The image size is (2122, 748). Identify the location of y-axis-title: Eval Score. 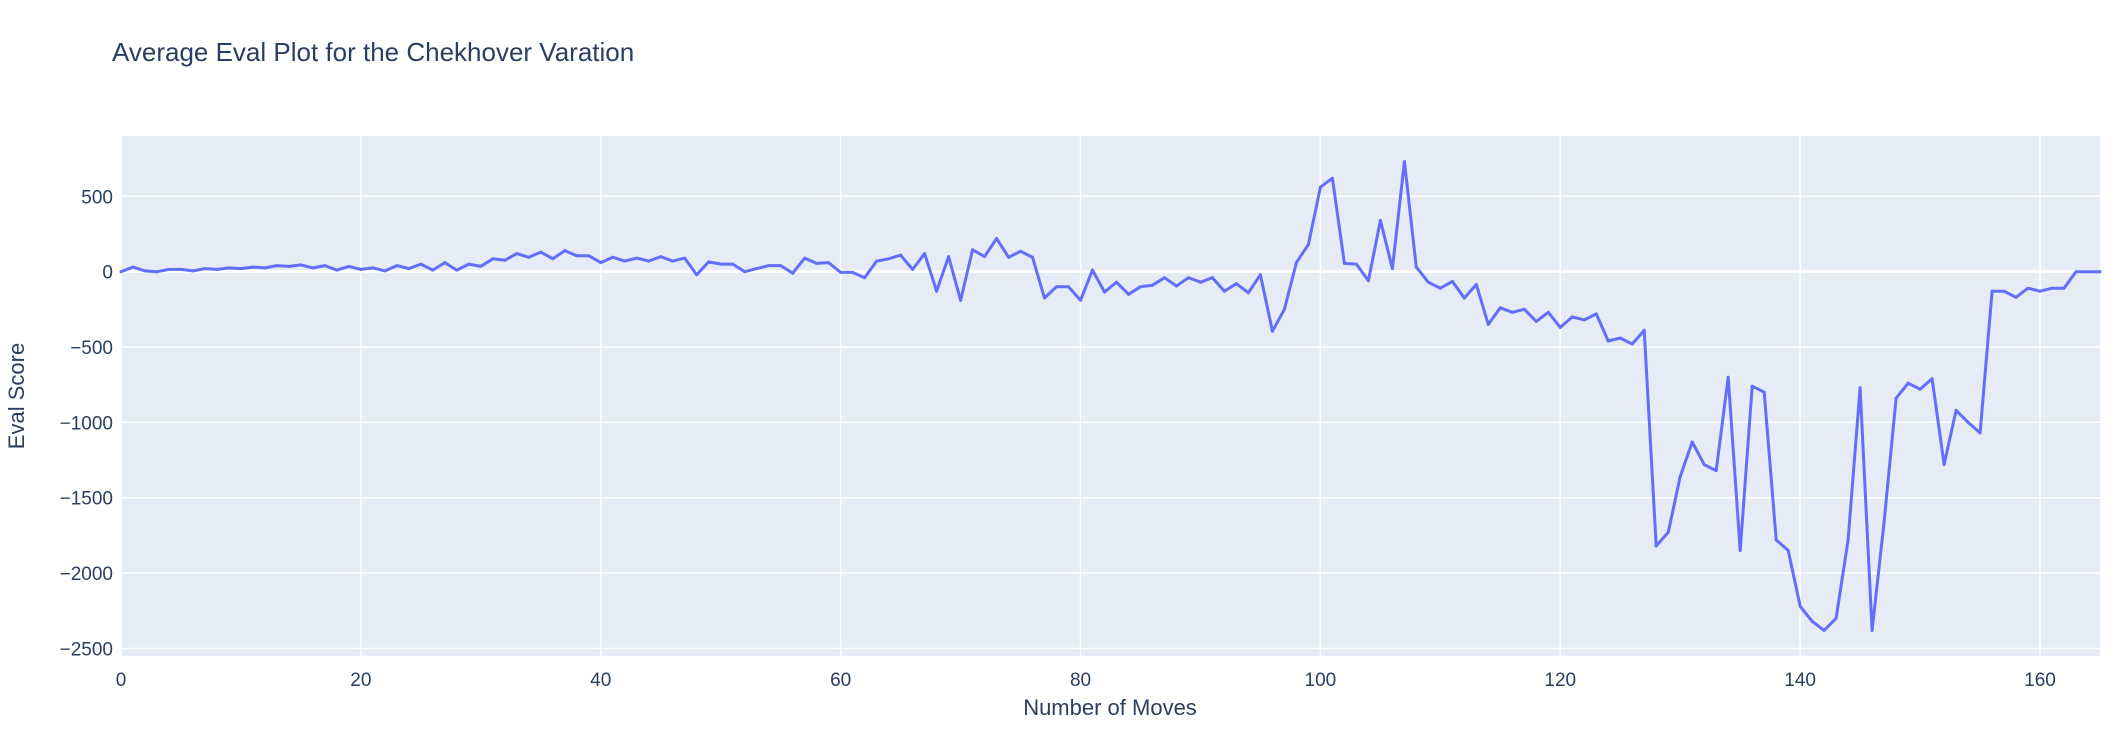
(16, 396).